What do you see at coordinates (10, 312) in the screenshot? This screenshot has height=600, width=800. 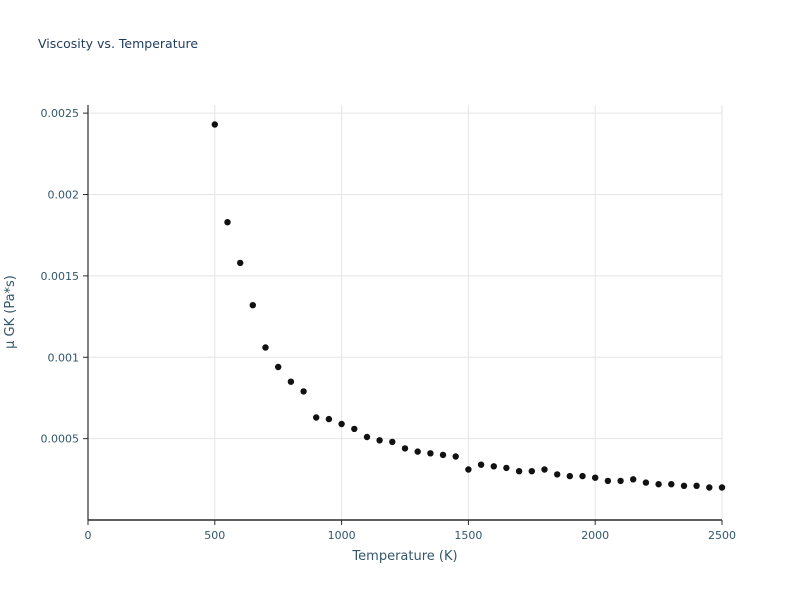 I see `y-axis-label: μ GK (Pa*s)` at bounding box center [10, 312].